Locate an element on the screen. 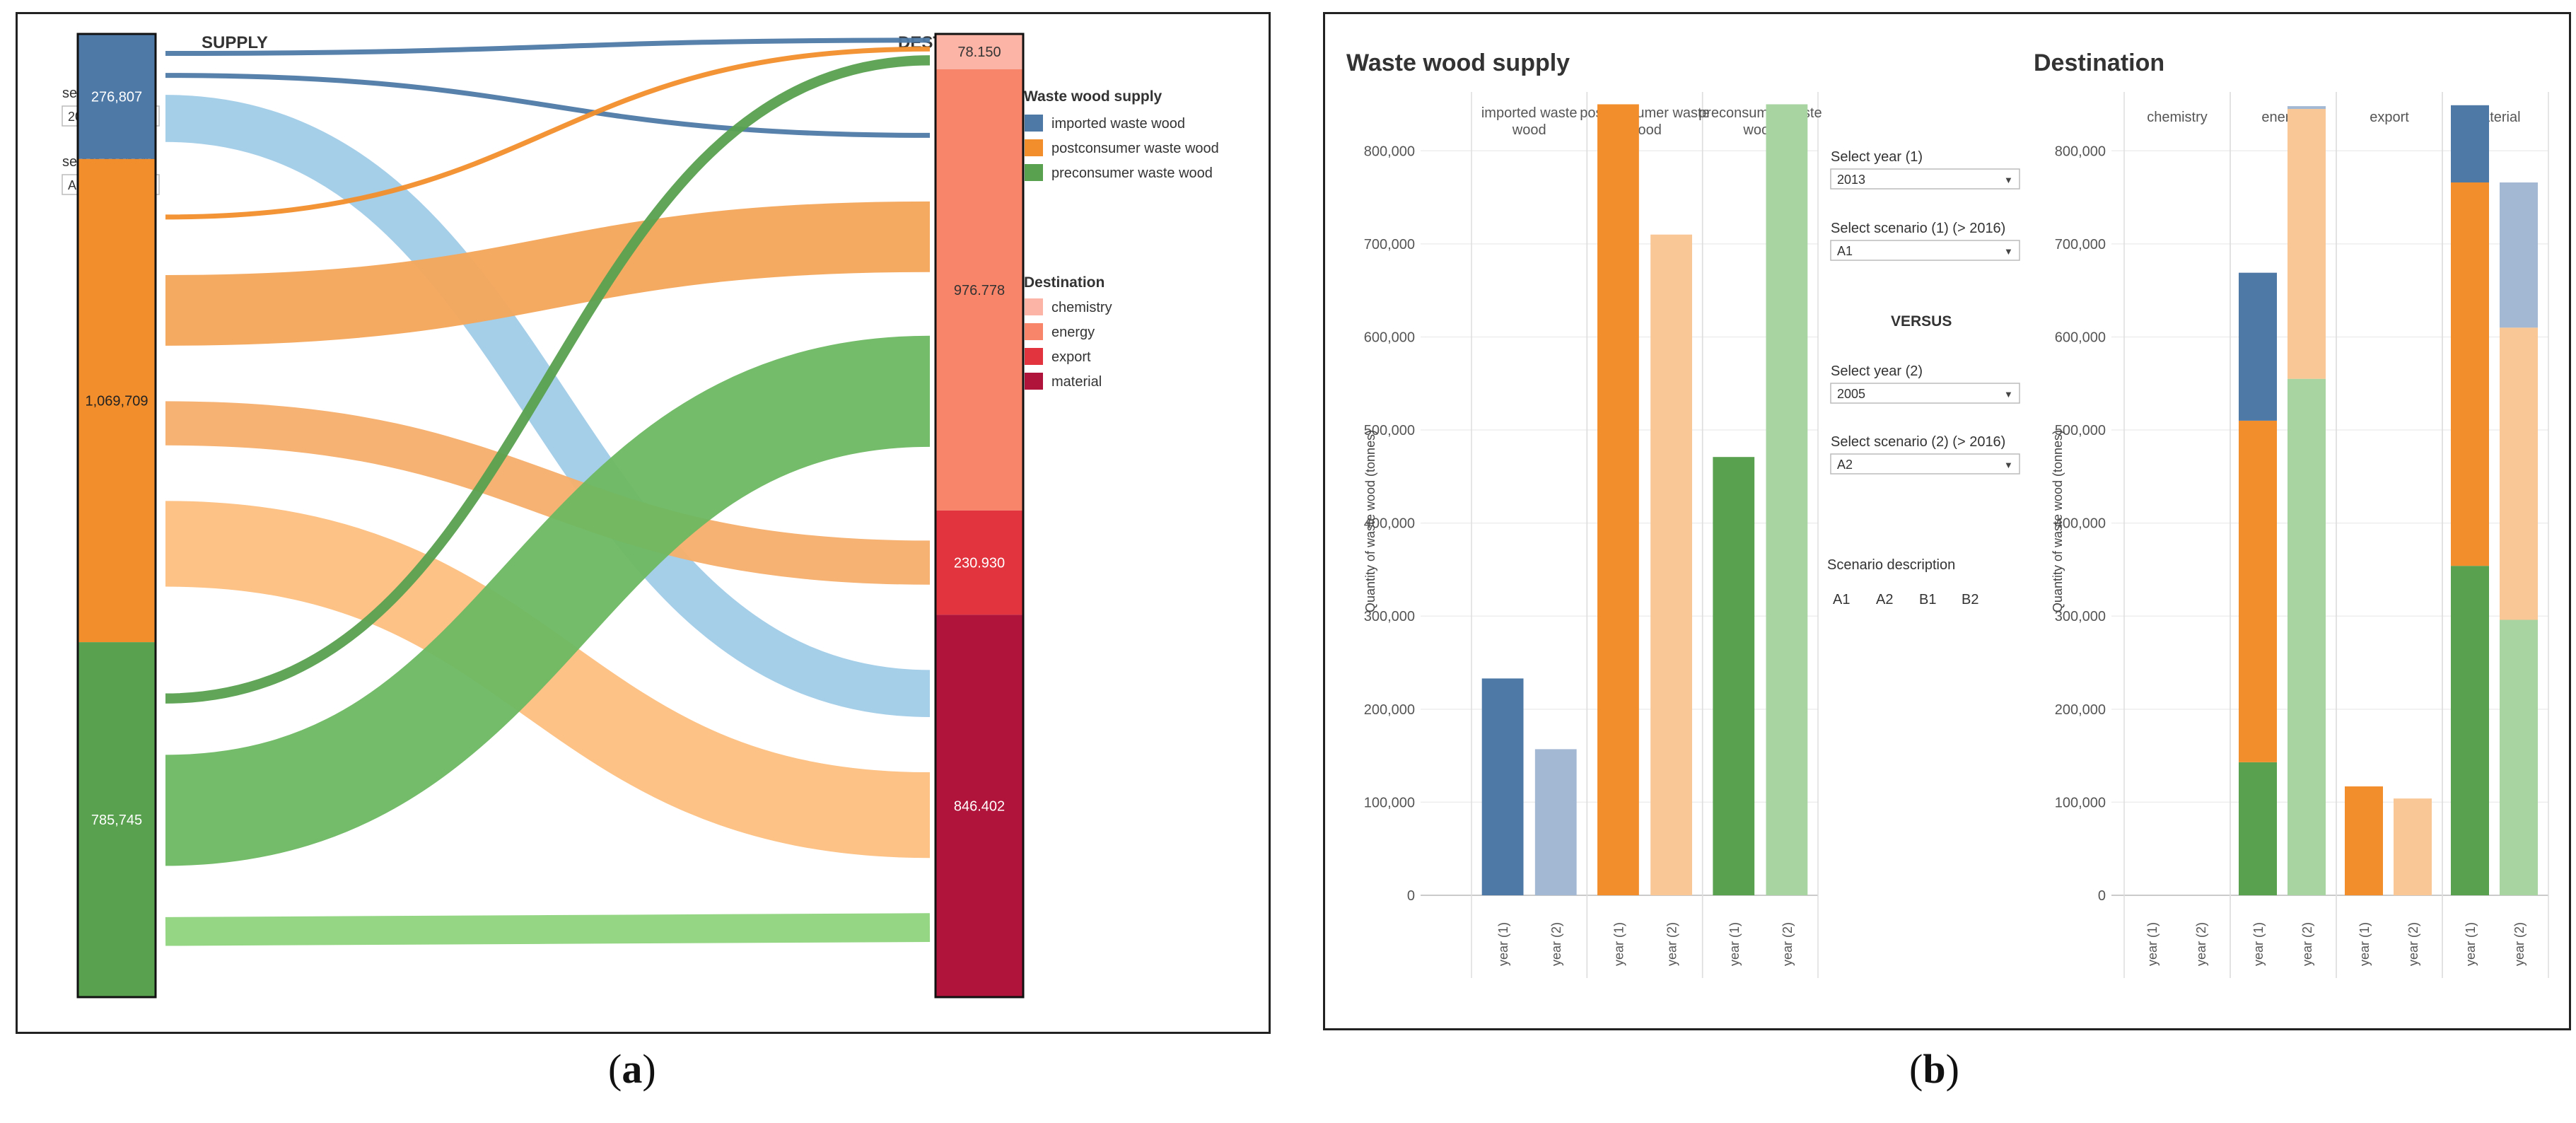  legend-supply-item: preconsumer waste wood is located at coordinates (1119, 172).